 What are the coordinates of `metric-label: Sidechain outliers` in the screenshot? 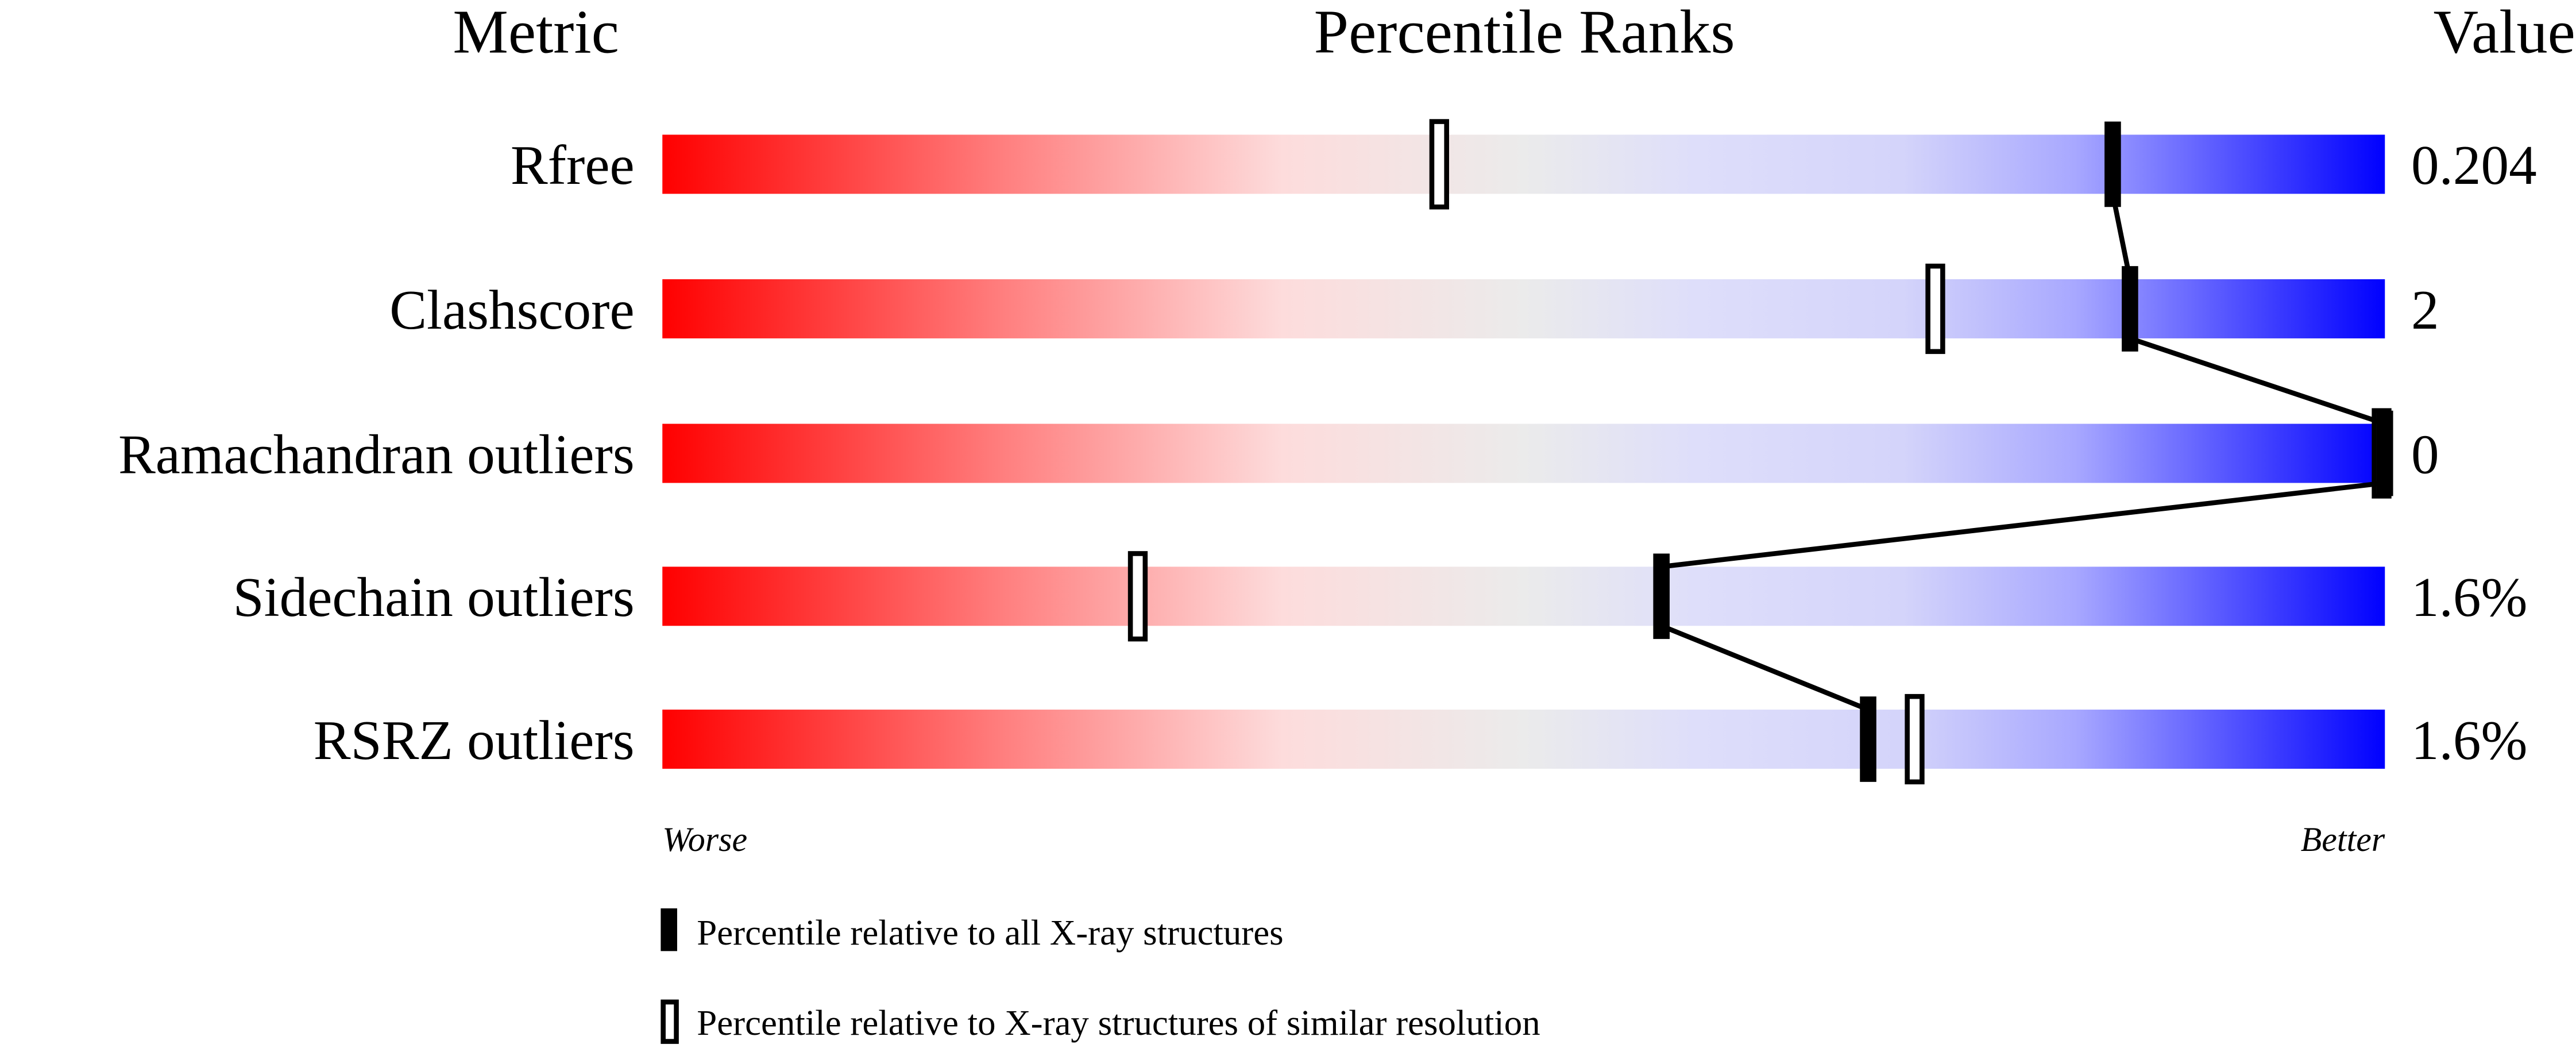 It's located at (434, 598).